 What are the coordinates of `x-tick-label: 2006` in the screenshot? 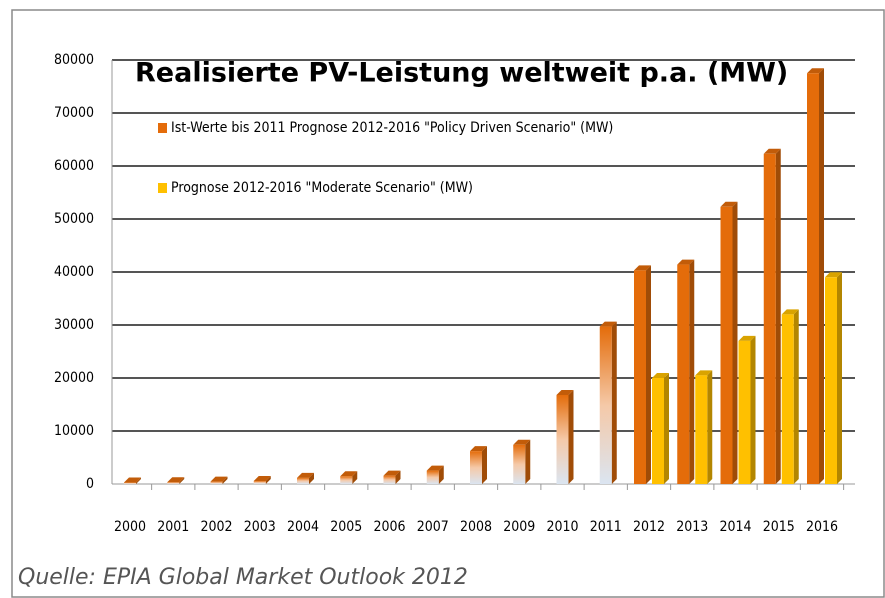 It's located at (389, 527).